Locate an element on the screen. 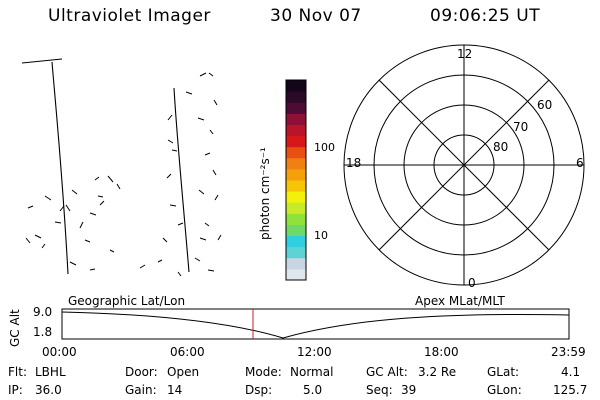 Image resolution: width=600 pixels, height=400 pixels. door-label: Door: is located at coordinates (141, 372).